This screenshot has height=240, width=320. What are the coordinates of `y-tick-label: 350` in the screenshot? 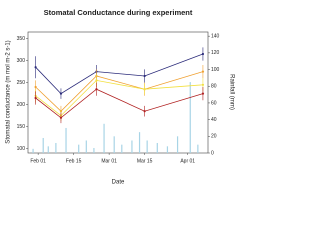 It's located at (21, 39).